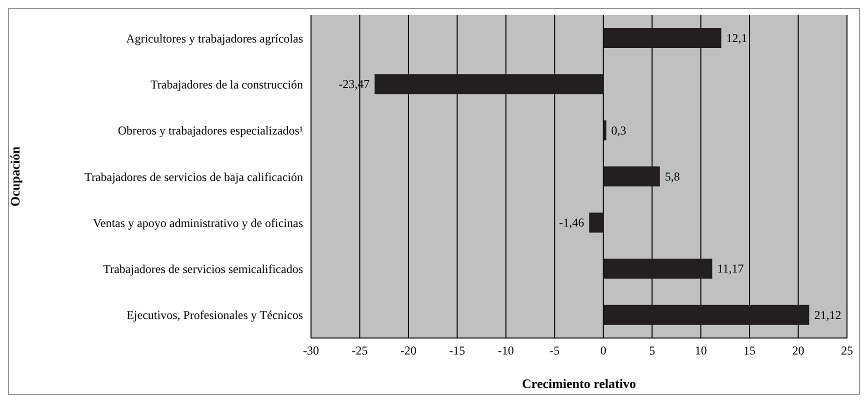 The image size is (868, 403). What do you see at coordinates (750, 351) in the screenshot?
I see `x-tick-label: 15` at bounding box center [750, 351].